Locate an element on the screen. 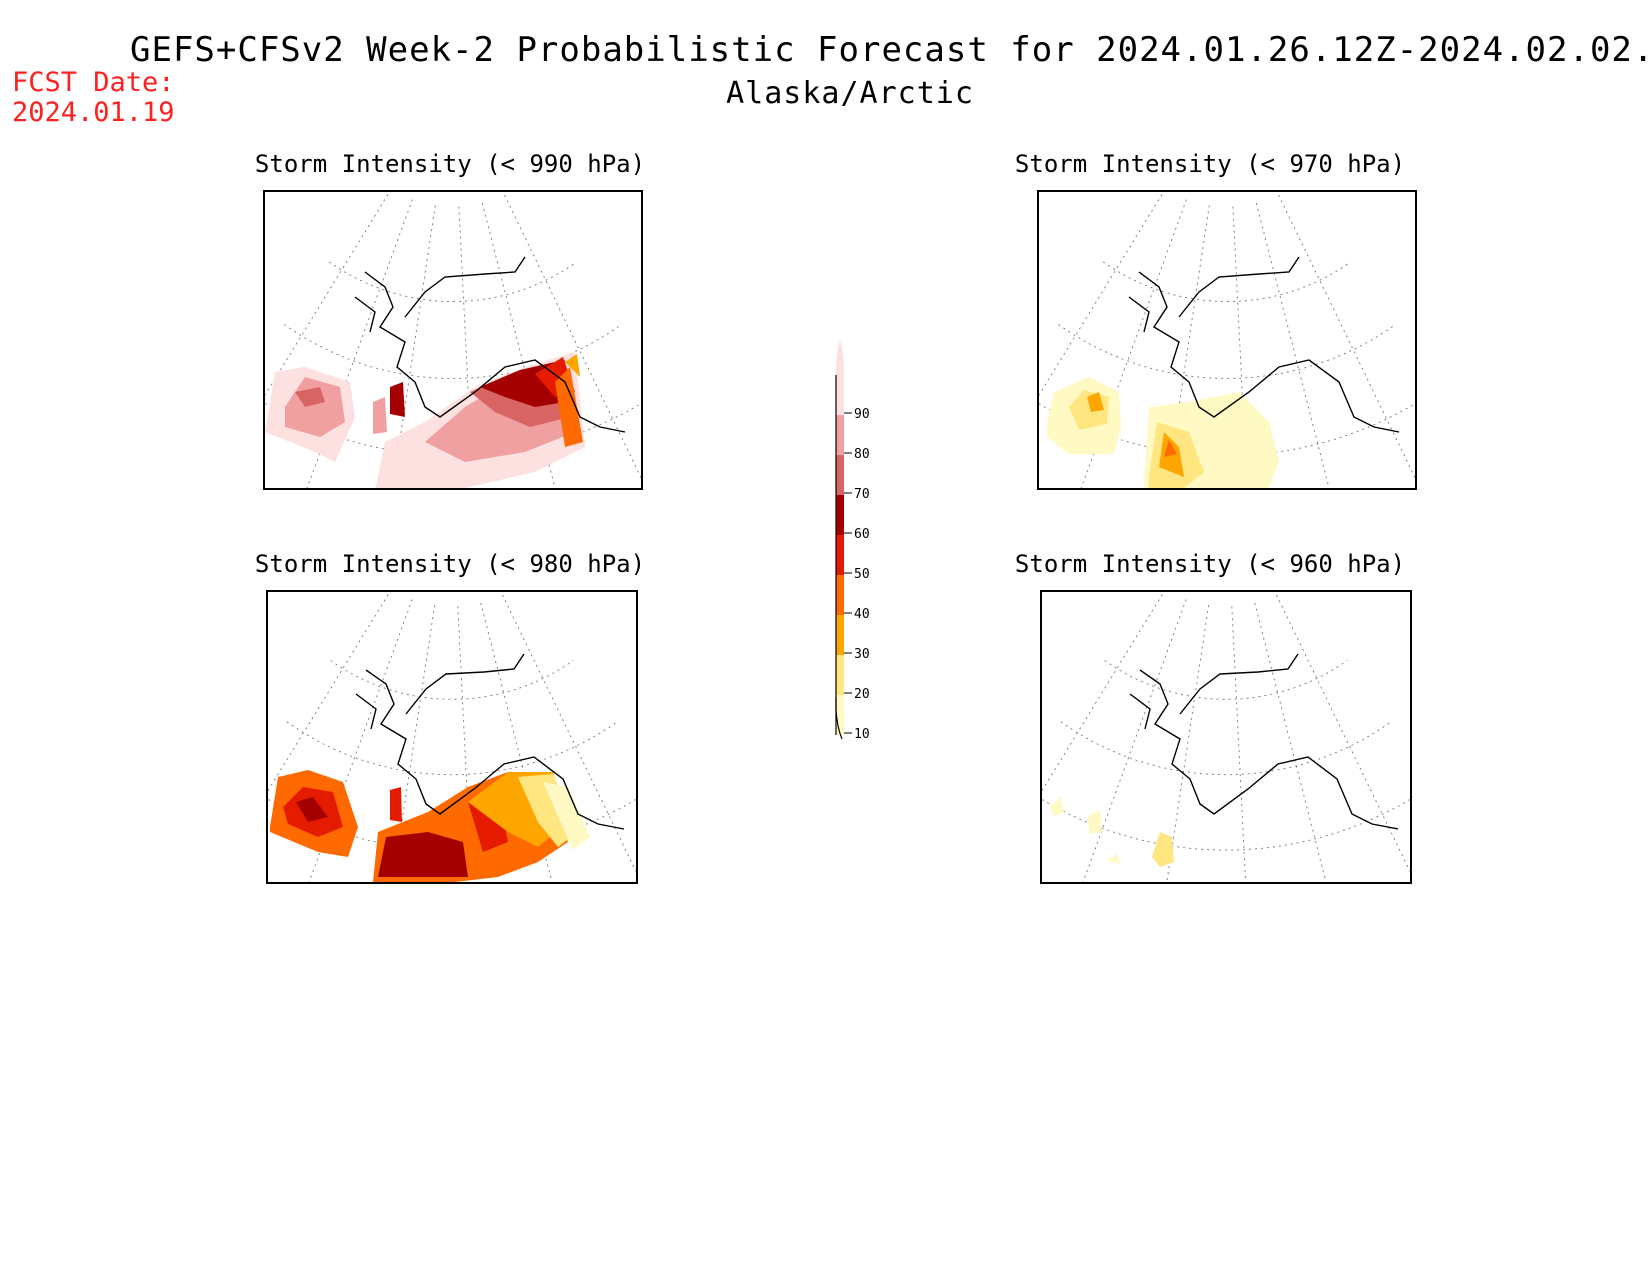  forecast-date-label: FCST Date: is located at coordinates (93, 82).